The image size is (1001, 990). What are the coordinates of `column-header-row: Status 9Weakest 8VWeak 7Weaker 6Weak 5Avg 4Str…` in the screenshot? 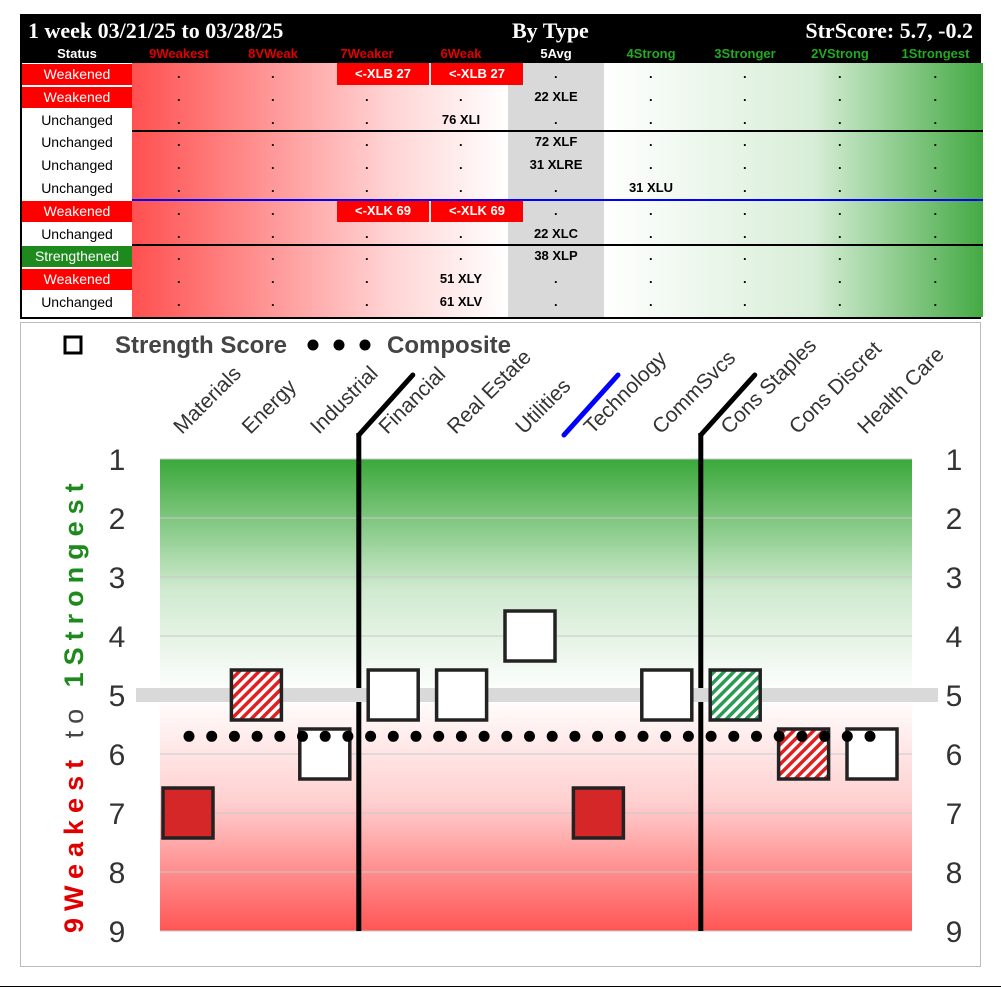 It's located at (500, 53).